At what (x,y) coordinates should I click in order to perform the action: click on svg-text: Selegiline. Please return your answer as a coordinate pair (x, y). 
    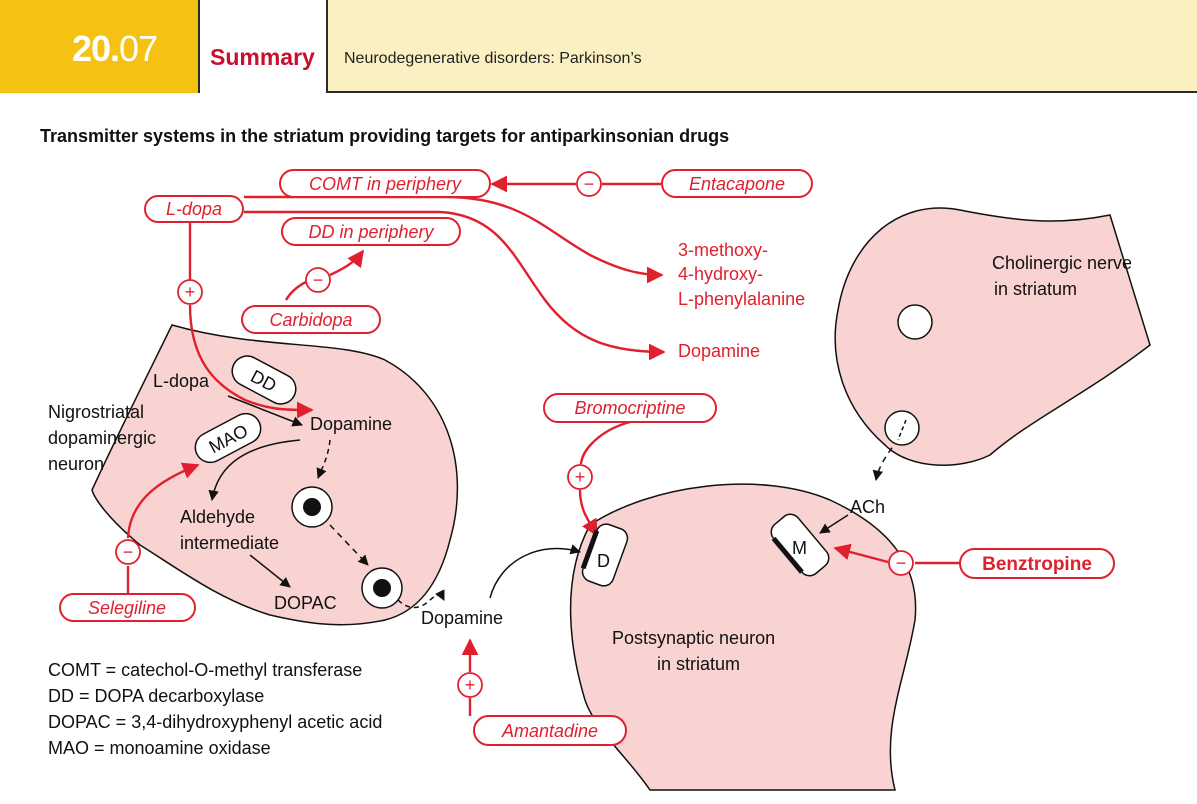
    Looking at the image, I should click on (127, 608).